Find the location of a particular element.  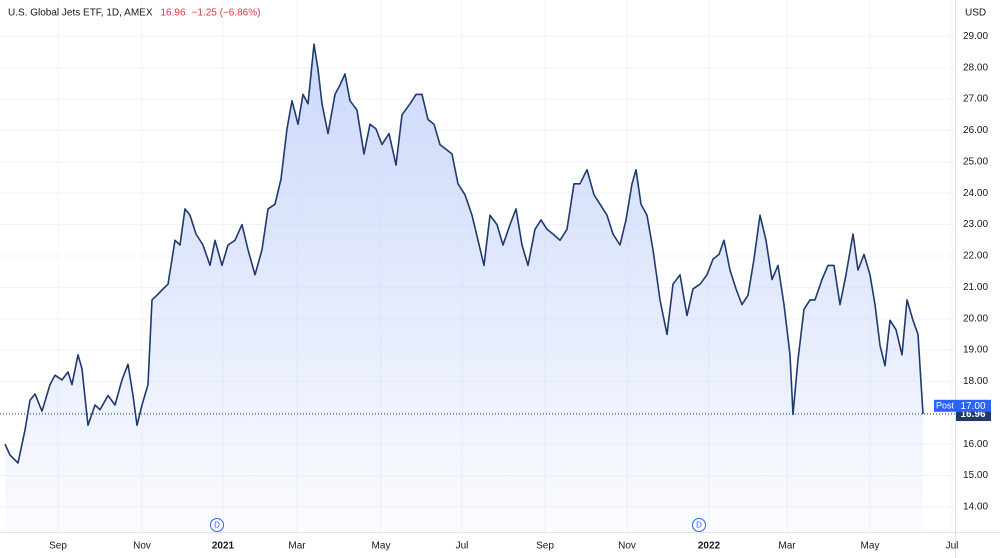

y-tick-label: 19.00 is located at coordinates (975, 350).